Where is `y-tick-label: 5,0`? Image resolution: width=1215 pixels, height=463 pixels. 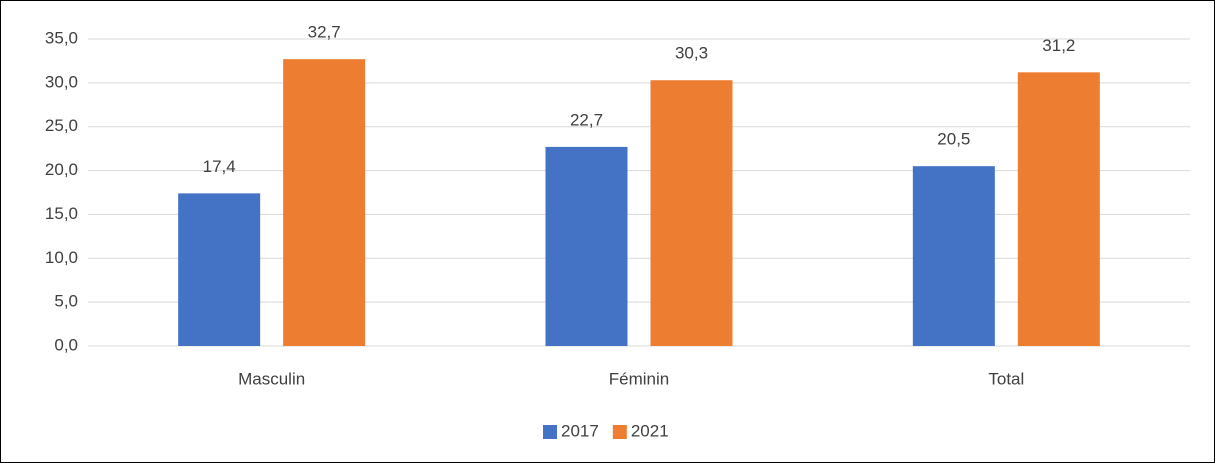 y-tick-label: 5,0 is located at coordinates (66, 301).